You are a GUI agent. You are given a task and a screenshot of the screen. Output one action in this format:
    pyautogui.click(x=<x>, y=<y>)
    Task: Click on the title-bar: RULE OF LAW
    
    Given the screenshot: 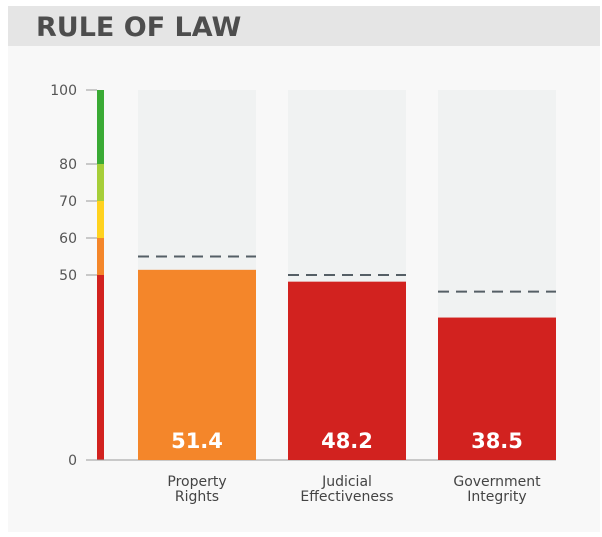 What is the action you would take?
    pyautogui.click(x=304, y=26)
    